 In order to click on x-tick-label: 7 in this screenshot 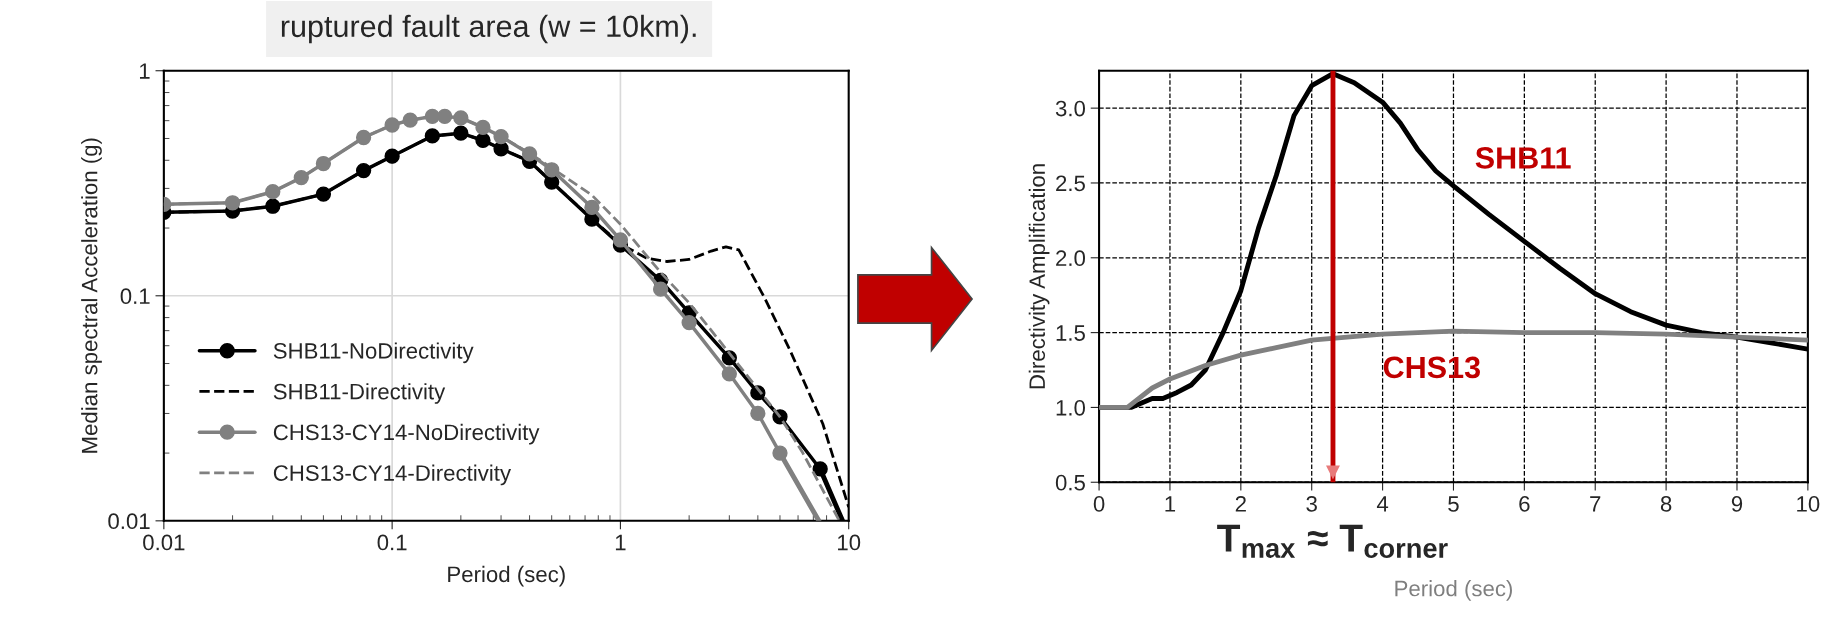, I will do `click(1595, 504)`.